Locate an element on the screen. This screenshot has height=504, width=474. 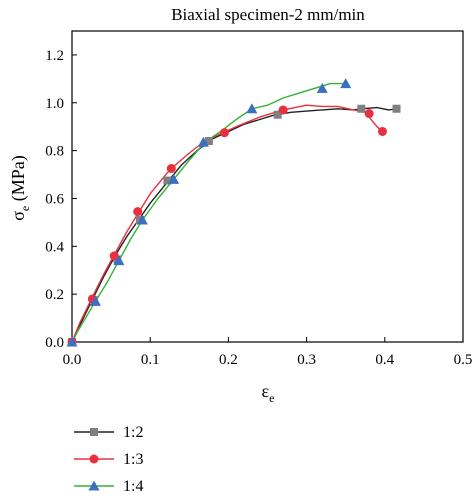
y-tick-label: 1.2 is located at coordinates (54, 56).